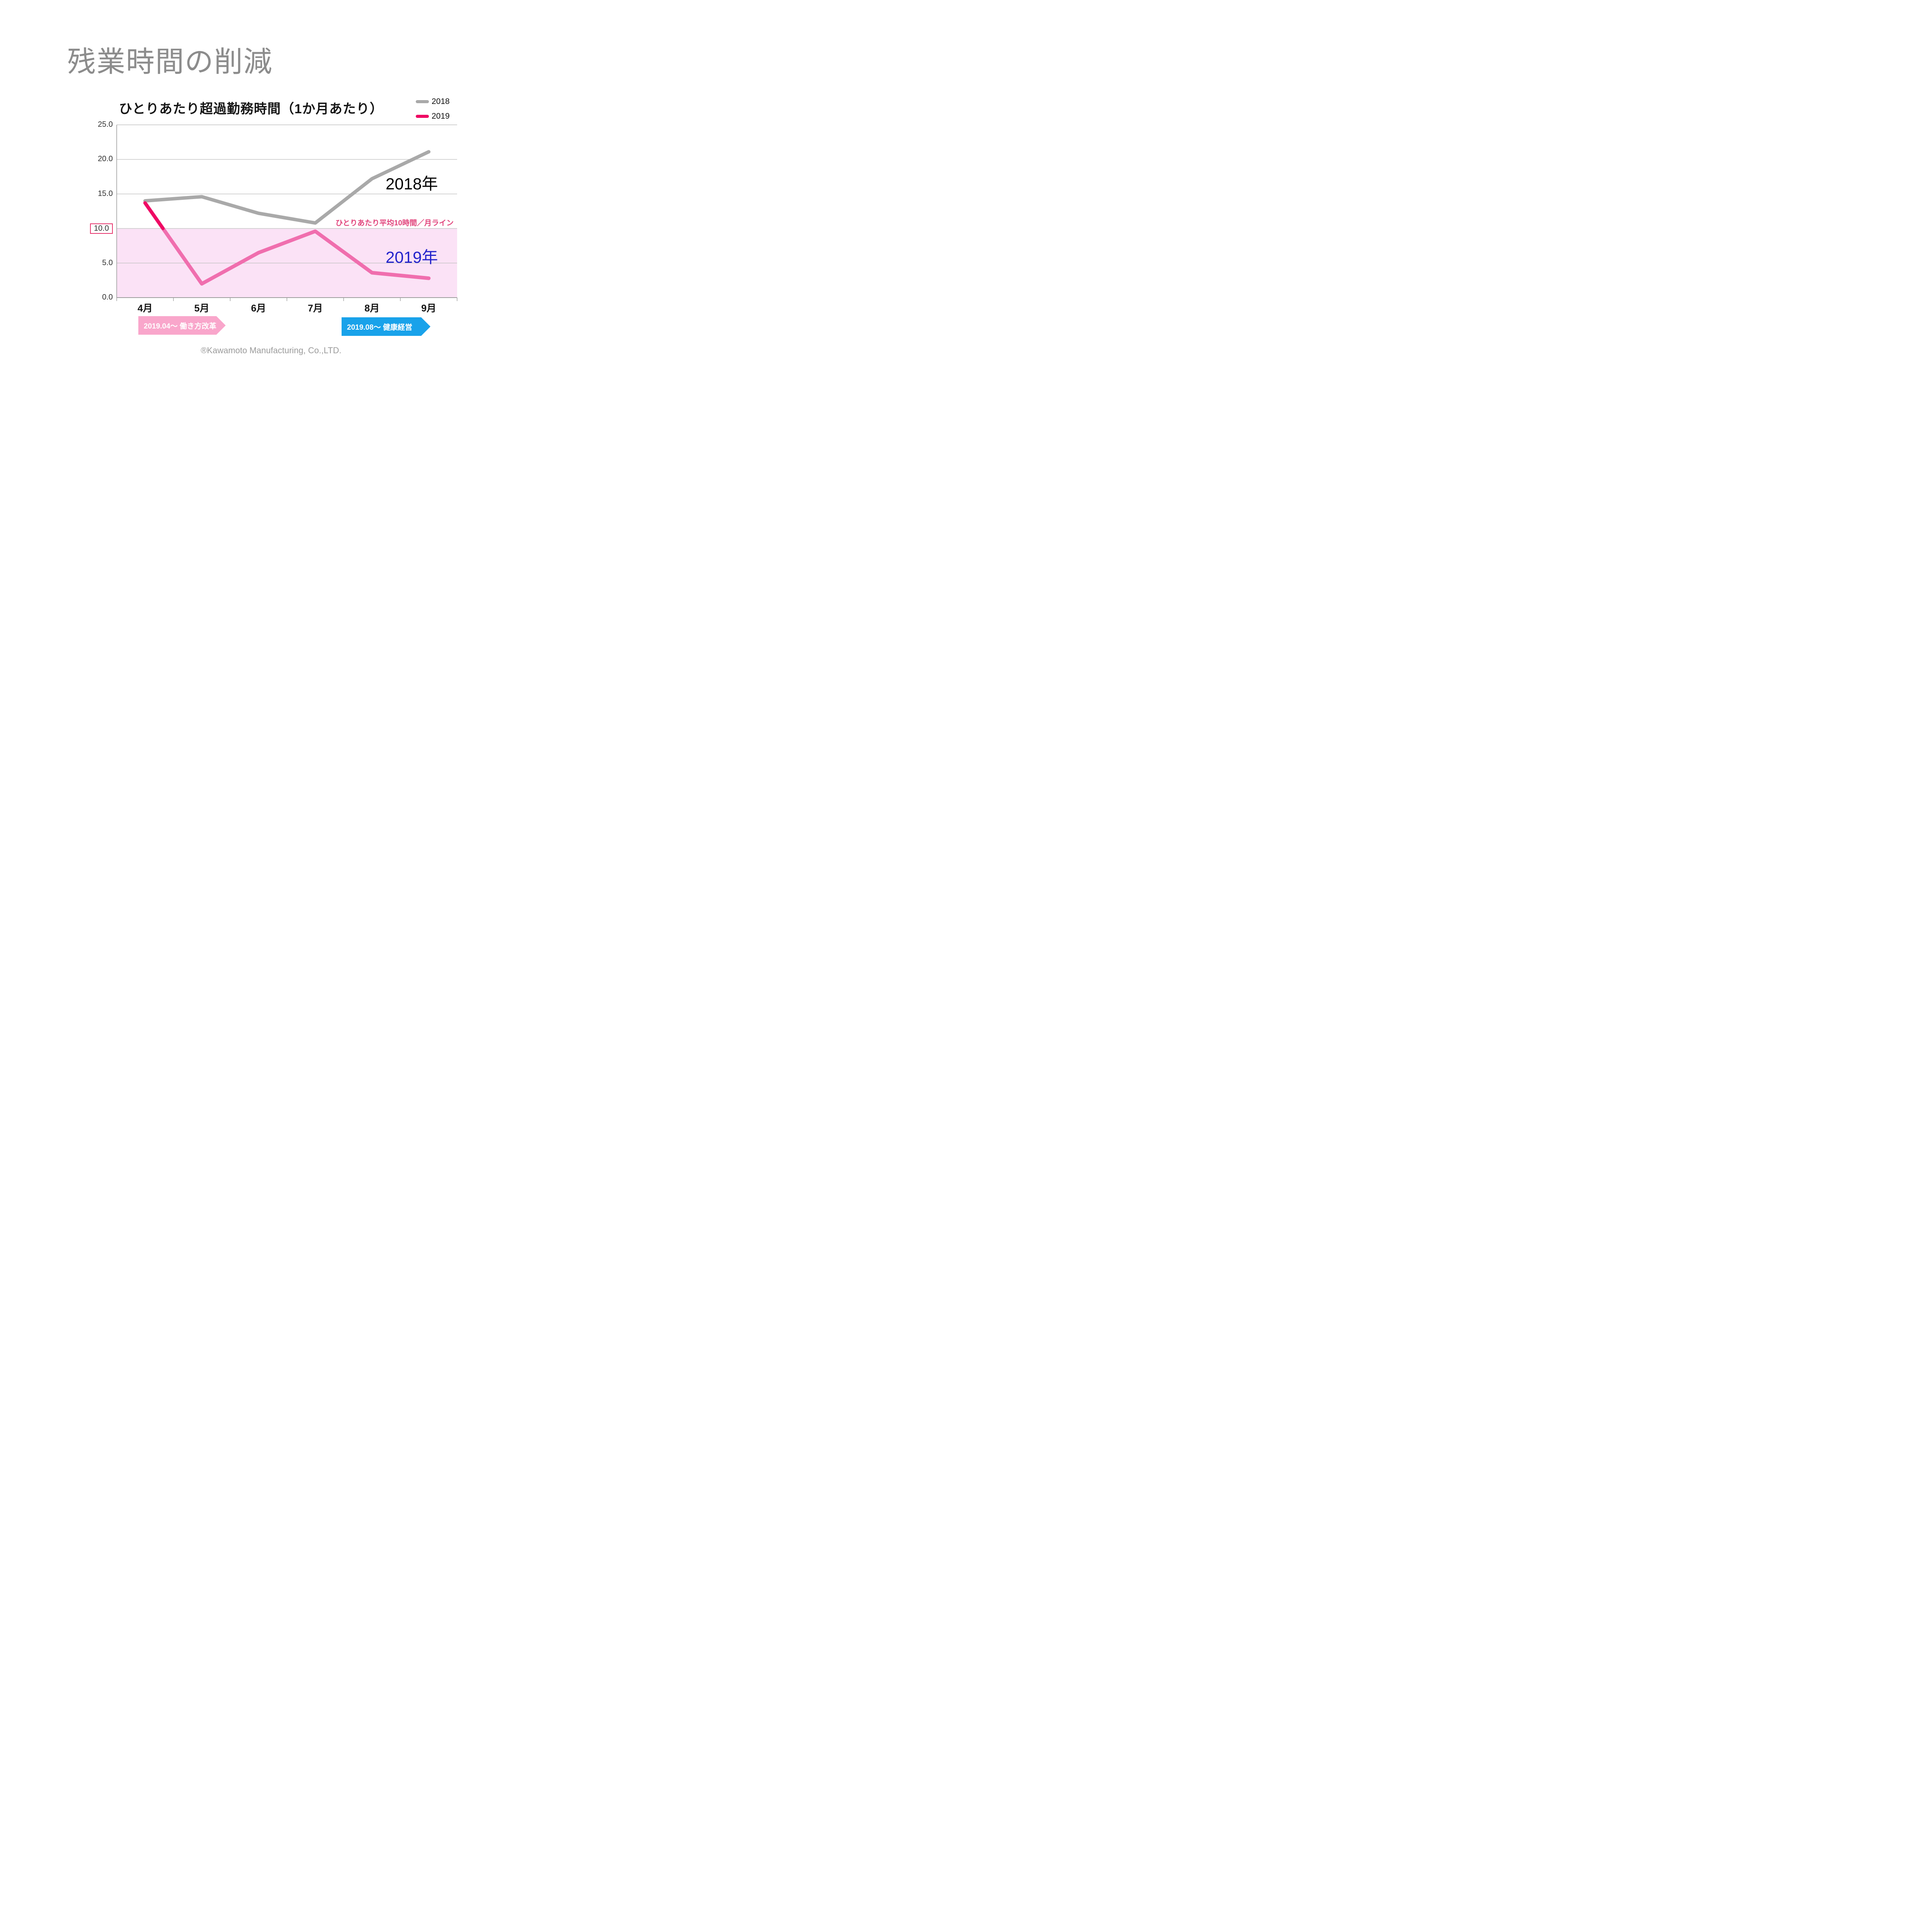 This screenshot has width=1932, height=1917. Describe the element at coordinates (429, 308) in the screenshot. I see `x-axis-label: 9月` at that location.